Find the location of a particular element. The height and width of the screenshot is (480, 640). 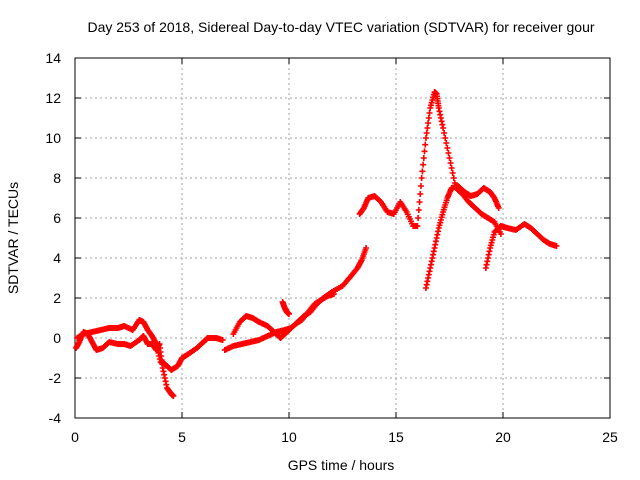

x-tick-label: 10 is located at coordinates (289, 437).